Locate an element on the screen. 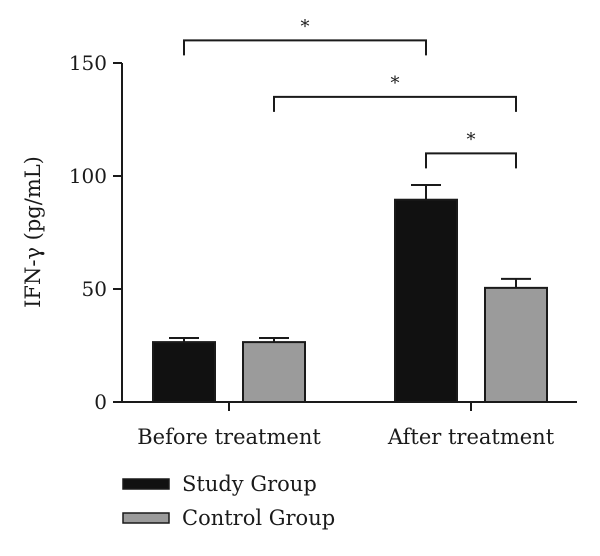  legend: Study Group Control Group is located at coordinates (228, 501).